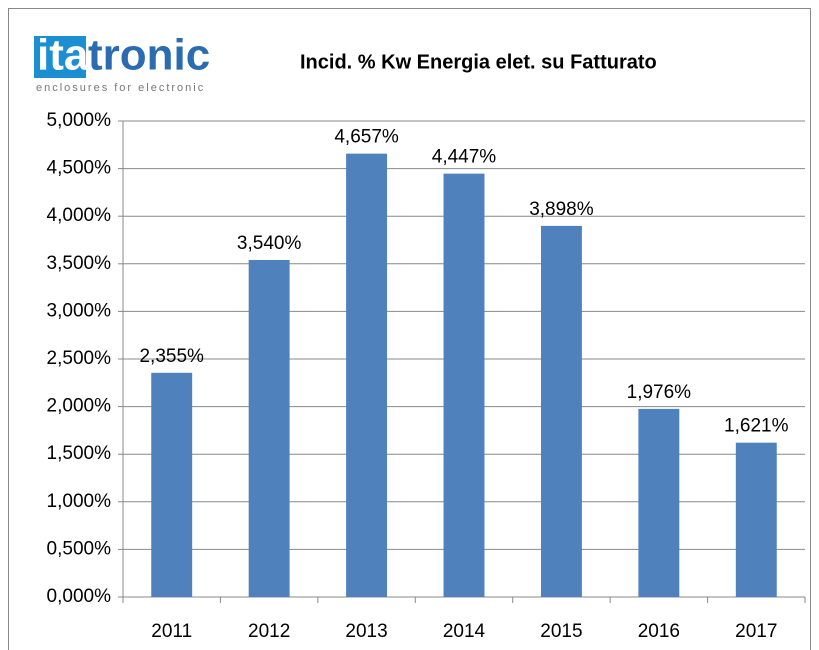  Describe the element at coordinates (149, 55) in the screenshot. I see `logo-part2: tronic` at that location.